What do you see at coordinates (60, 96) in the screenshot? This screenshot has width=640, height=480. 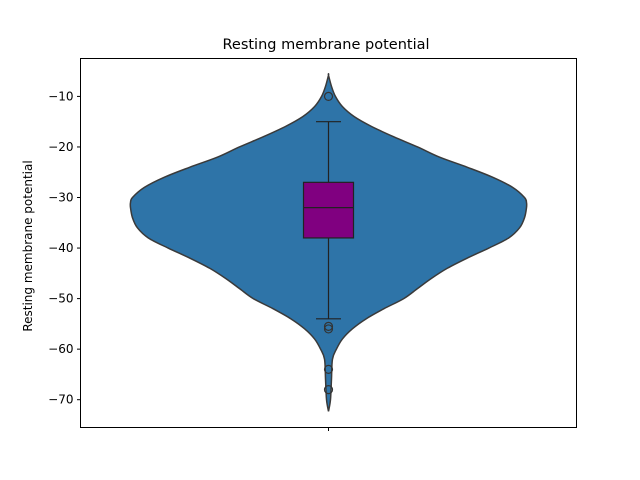 I see `y-tick-label: −10` at bounding box center [60, 96].